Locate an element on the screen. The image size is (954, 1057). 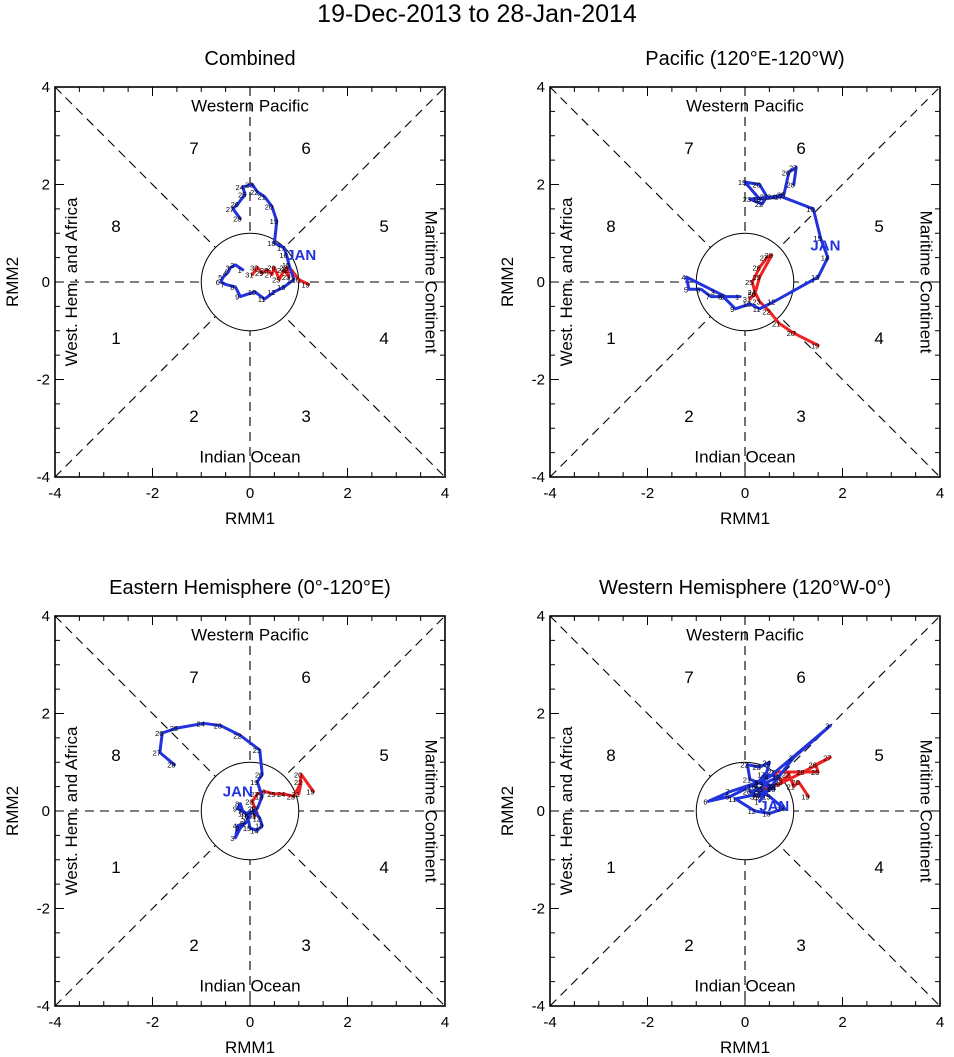
month-label: JAN is located at coordinates (825, 245).